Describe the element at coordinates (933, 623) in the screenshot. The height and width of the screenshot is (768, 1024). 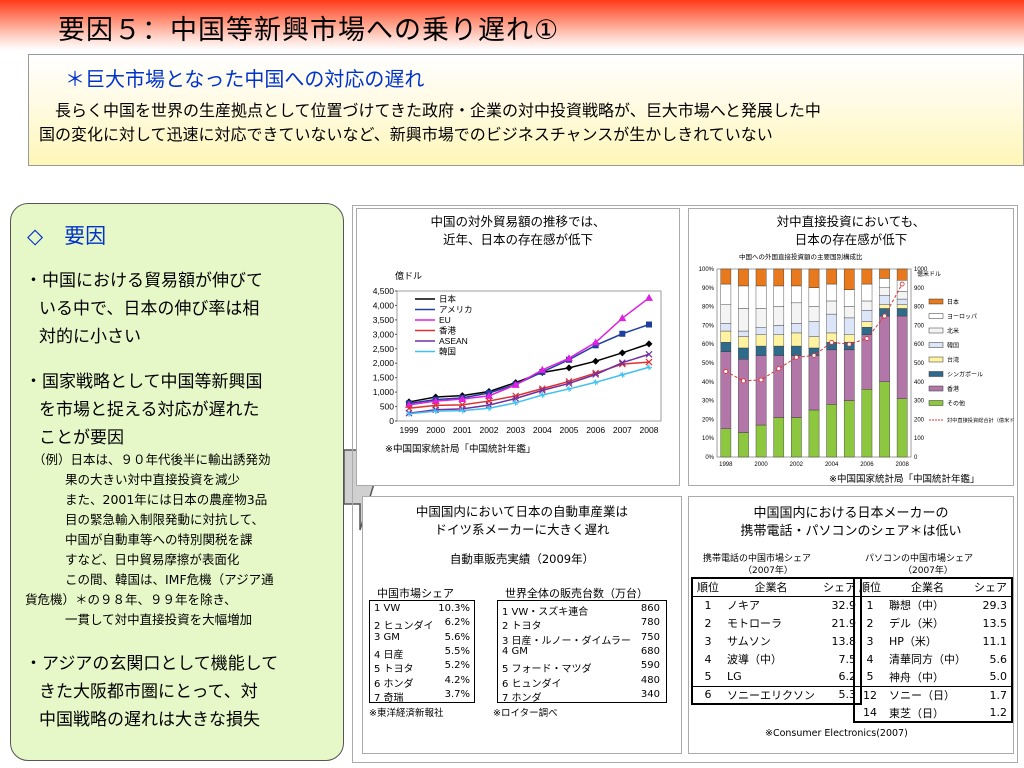
I see `table-row: 2 デル（米） 13.5` at that location.